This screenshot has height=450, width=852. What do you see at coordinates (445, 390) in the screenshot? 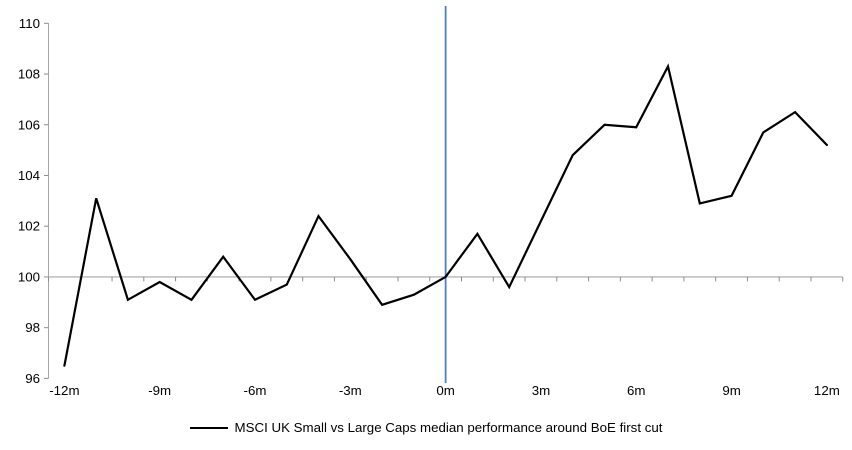
I see `x-axis-tick-label: 0m` at bounding box center [445, 390].